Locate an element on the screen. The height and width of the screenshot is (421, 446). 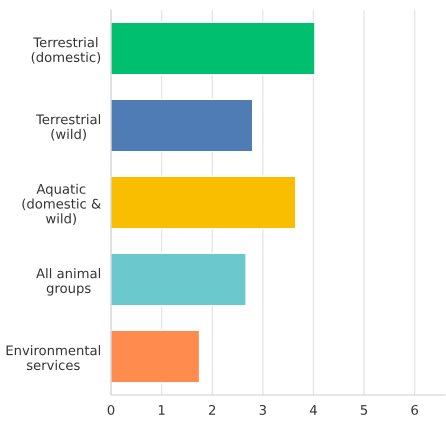
y-tick-label: Environmental services is located at coordinates (53, 357).